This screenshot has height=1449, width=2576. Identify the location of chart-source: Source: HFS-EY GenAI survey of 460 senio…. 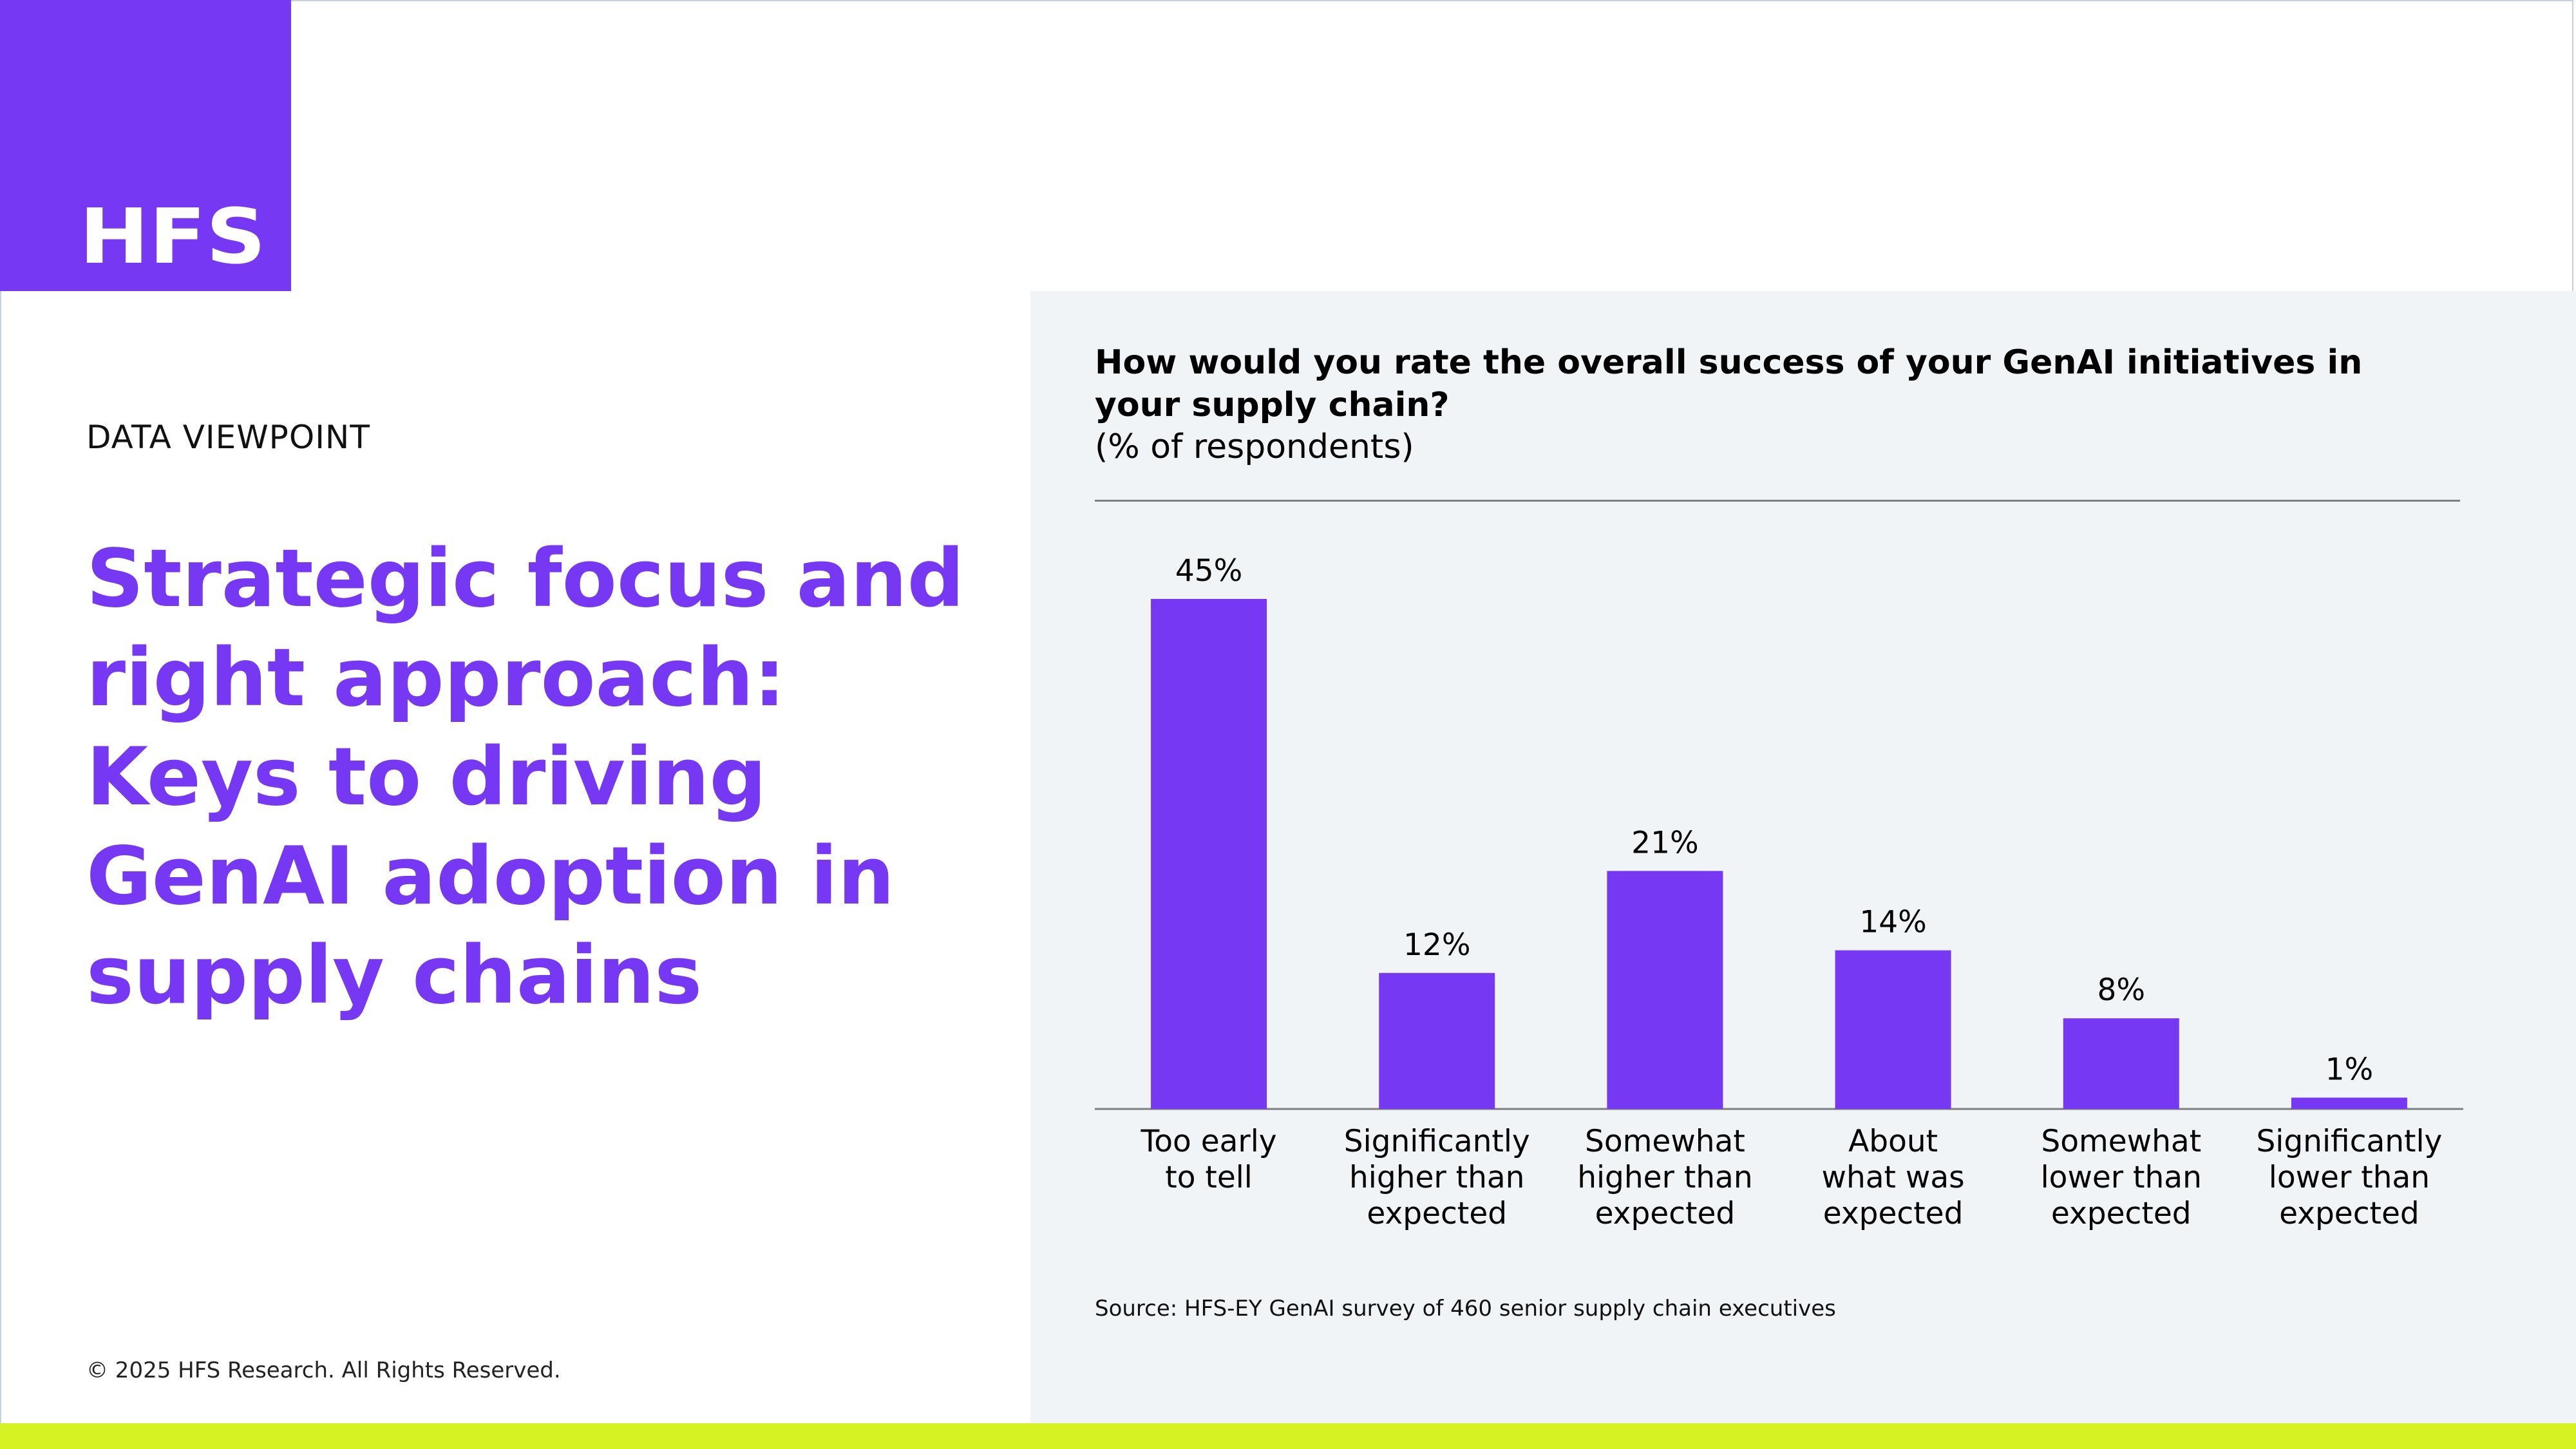
(1465, 1308).